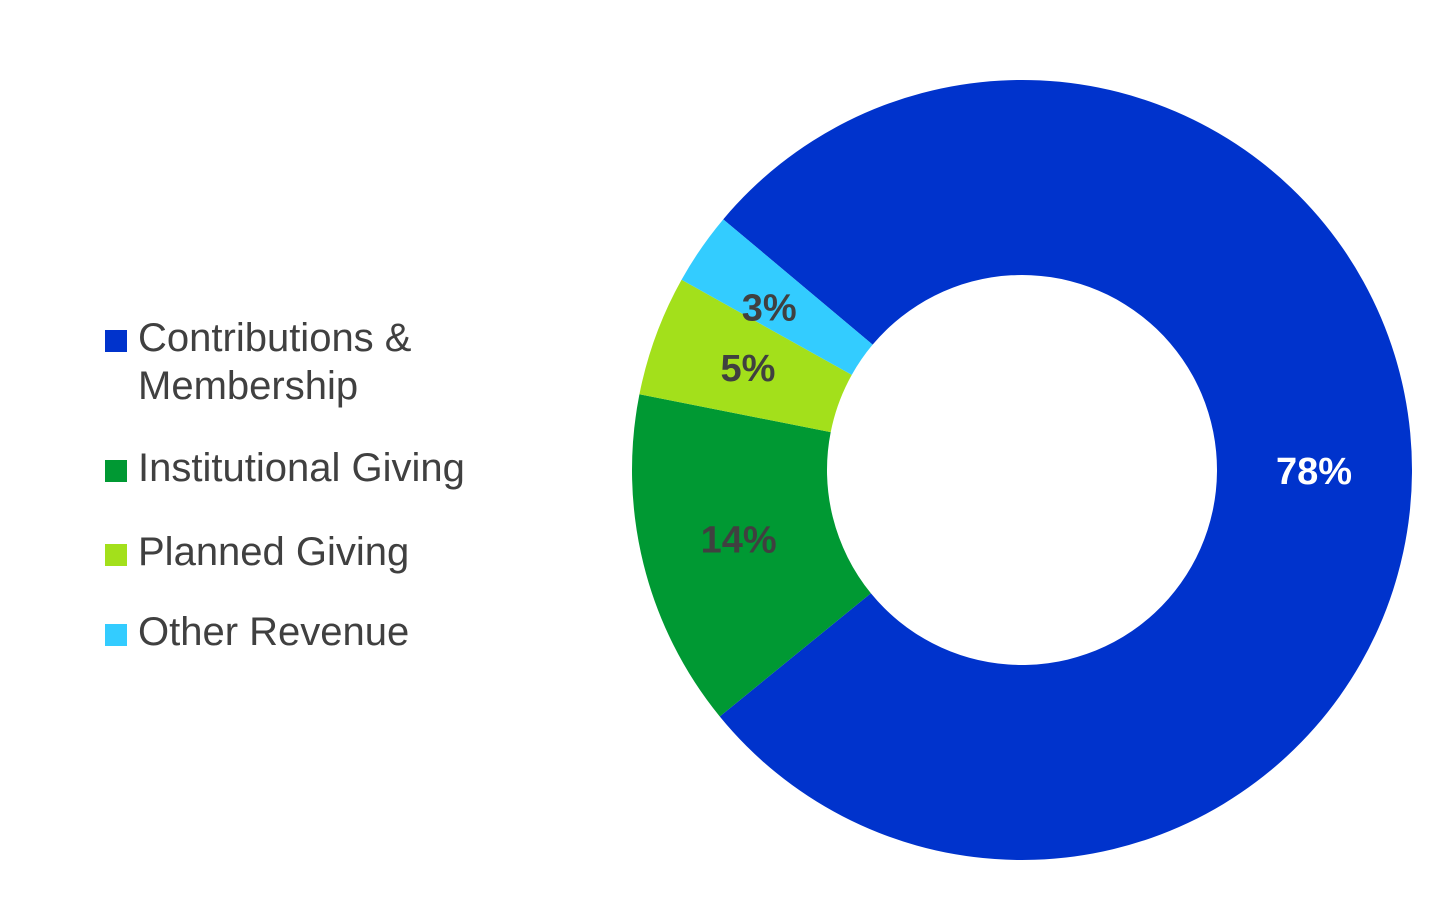 The width and height of the screenshot is (1440, 900). I want to click on legend-label: Planned Giving, so click(274, 552).